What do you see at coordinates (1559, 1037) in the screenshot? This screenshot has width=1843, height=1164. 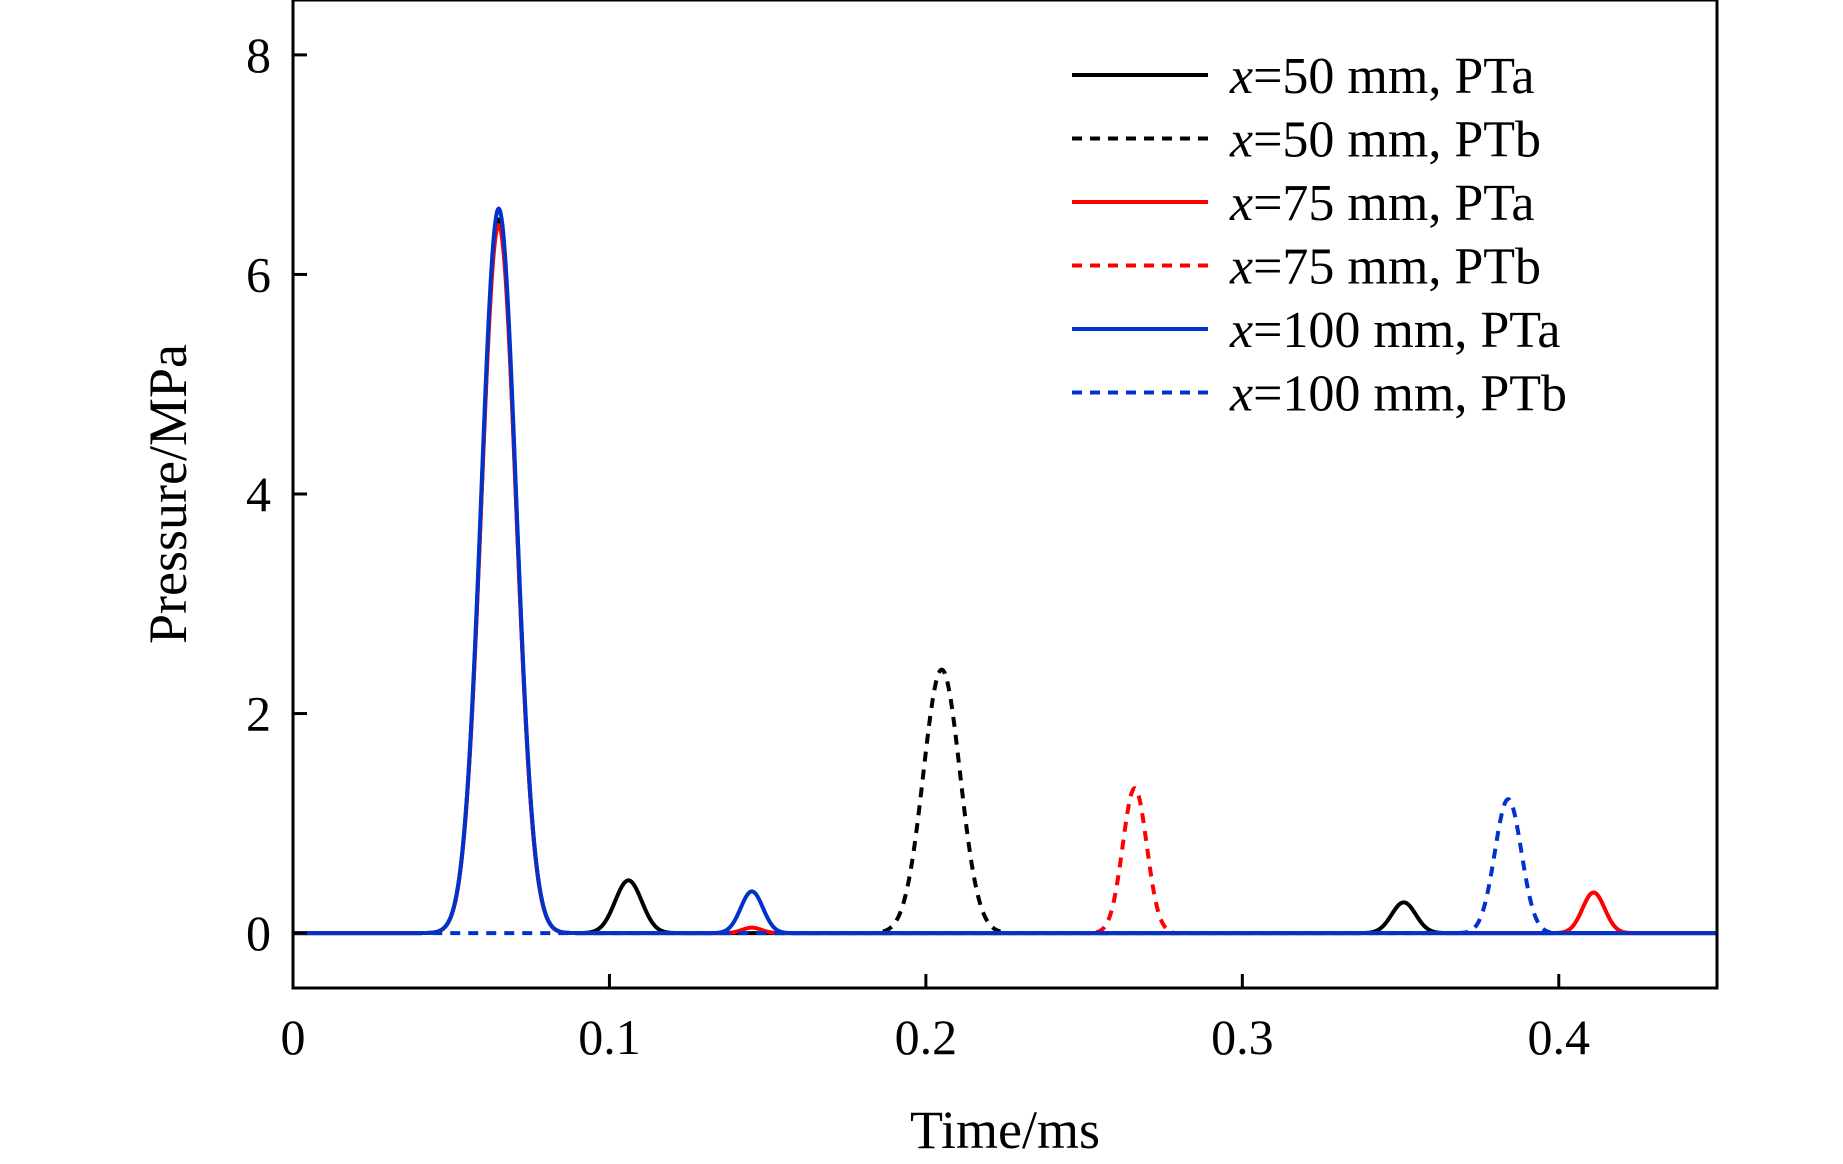 I see `x-tick-label: 0.4` at bounding box center [1559, 1037].